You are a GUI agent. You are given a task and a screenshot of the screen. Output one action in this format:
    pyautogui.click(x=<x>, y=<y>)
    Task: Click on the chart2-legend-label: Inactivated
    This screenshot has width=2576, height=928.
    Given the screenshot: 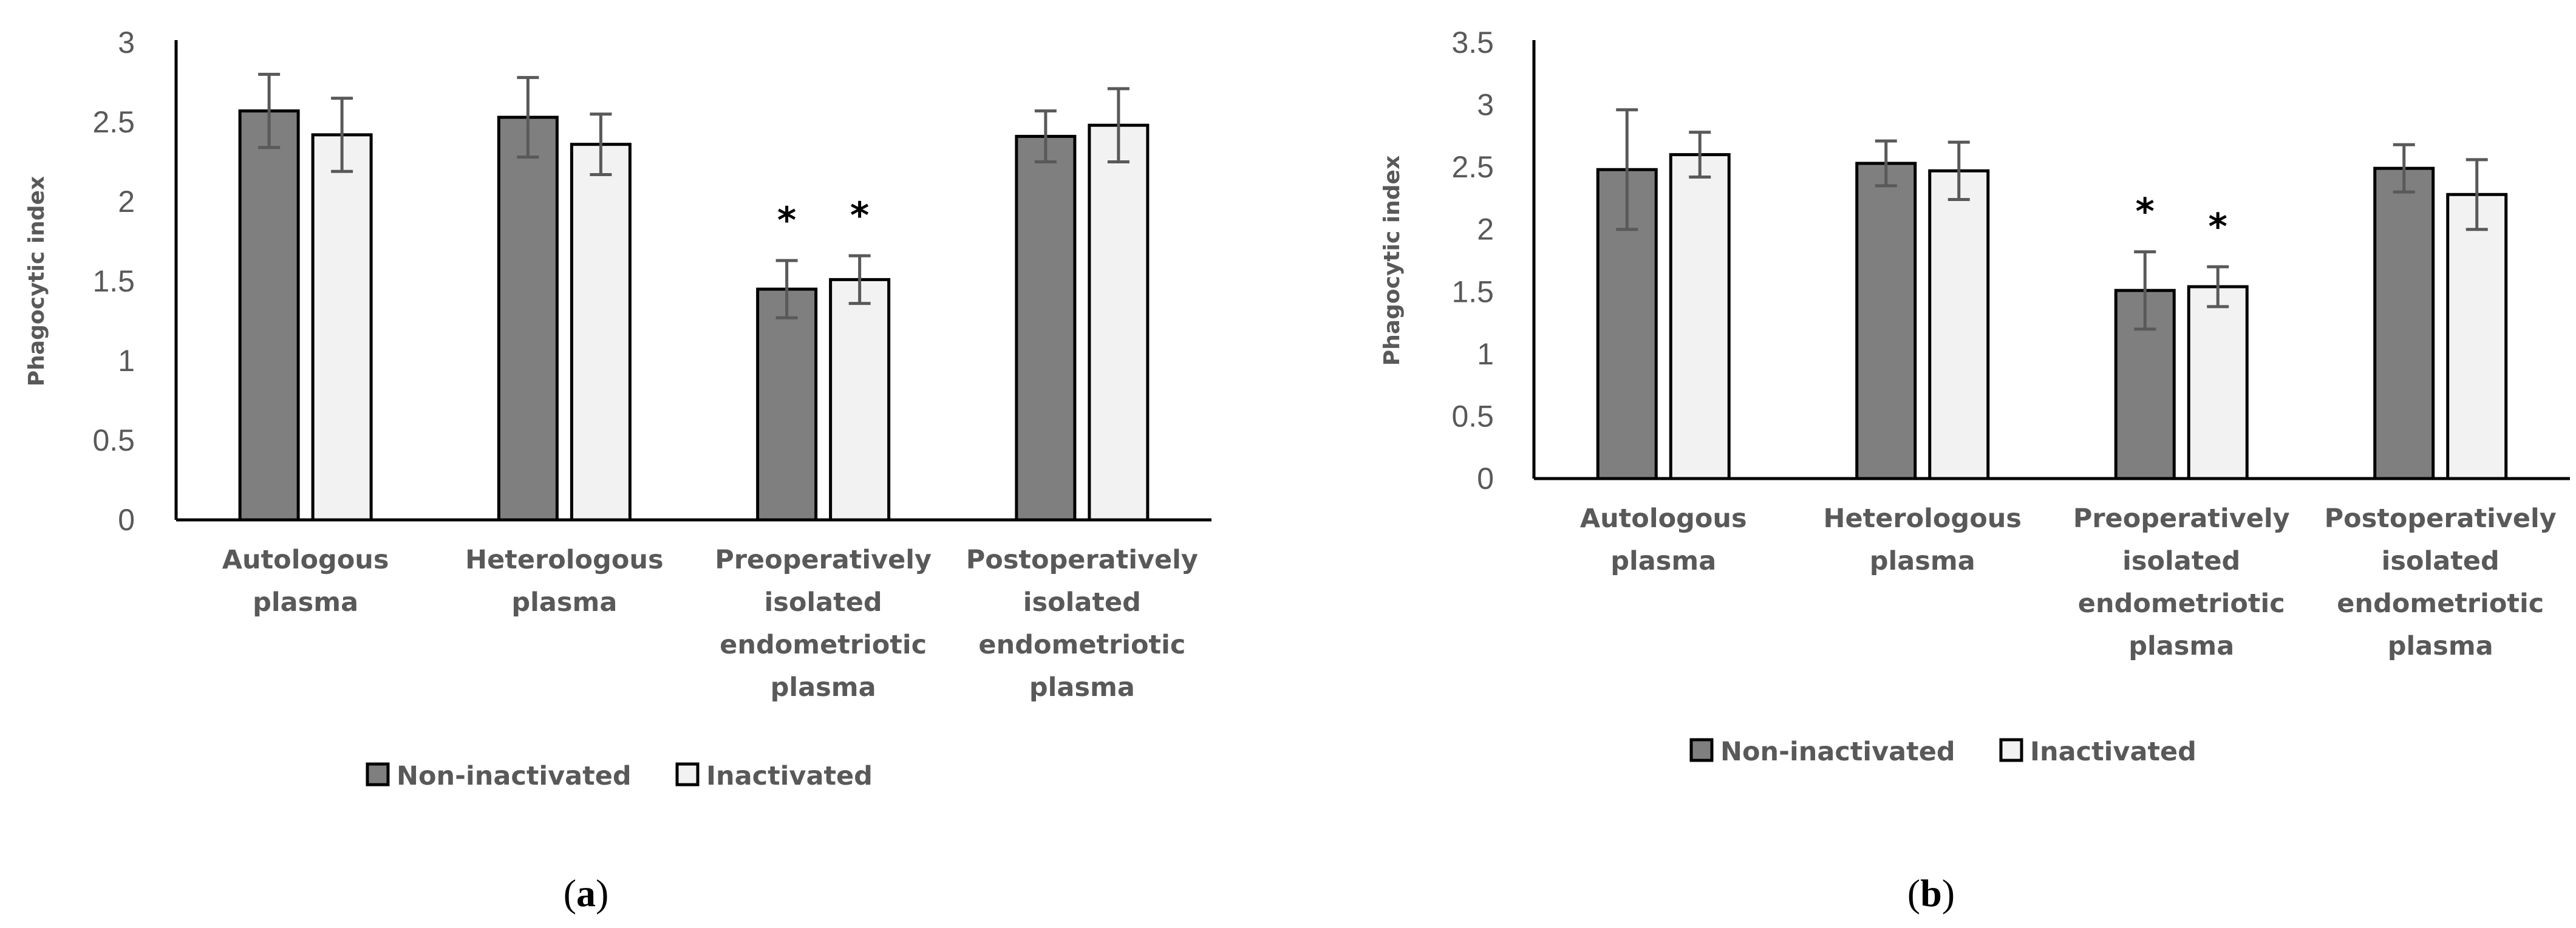 What is the action you would take?
    pyautogui.click(x=2113, y=752)
    